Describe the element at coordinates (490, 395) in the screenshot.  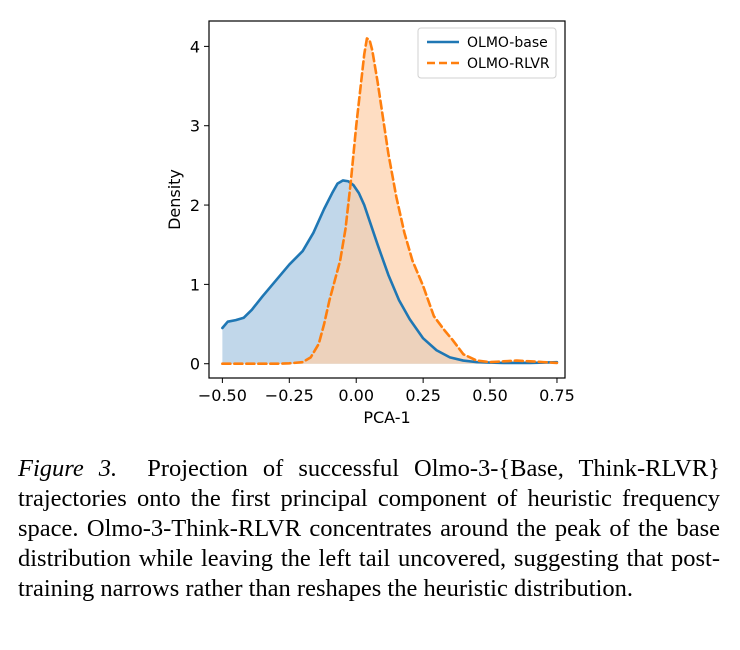
I see `x-tick-label: 0.50` at that location.